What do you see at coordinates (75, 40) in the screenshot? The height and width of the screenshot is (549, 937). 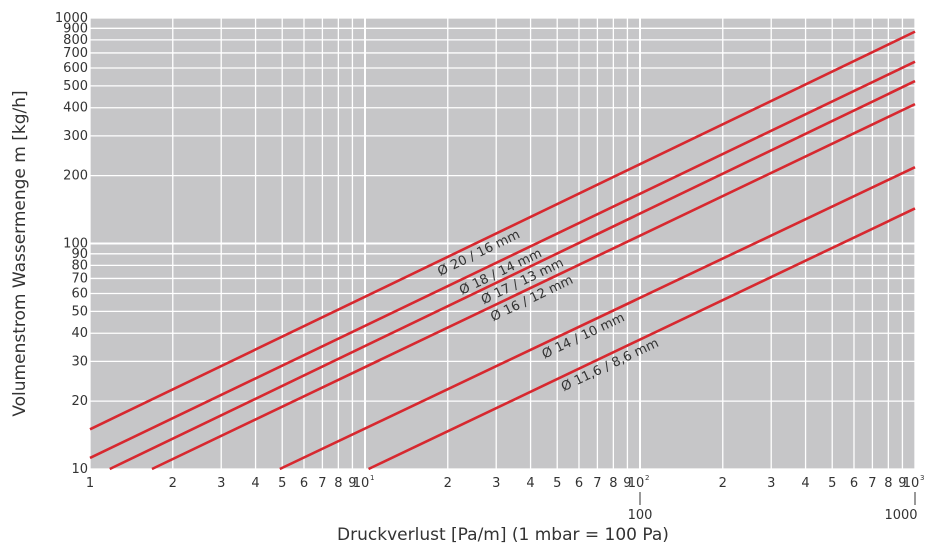 I see `y-tick-label: 800` at bounding box center [75, 40].